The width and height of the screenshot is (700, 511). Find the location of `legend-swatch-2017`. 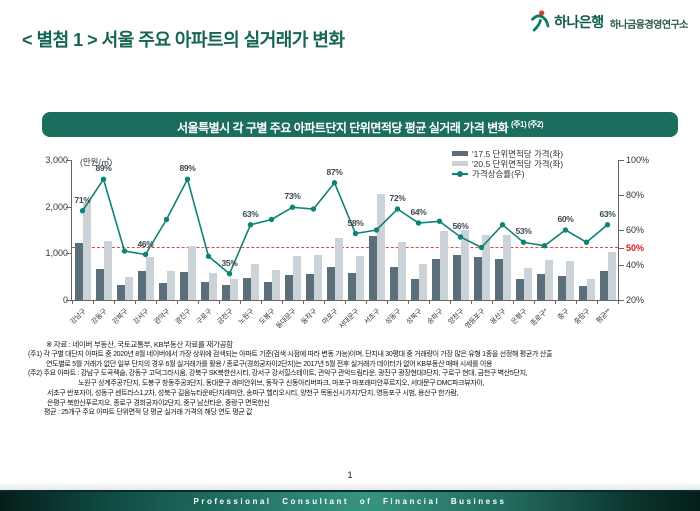

legend-swatch-2017 is located at coordinates (460, 153).